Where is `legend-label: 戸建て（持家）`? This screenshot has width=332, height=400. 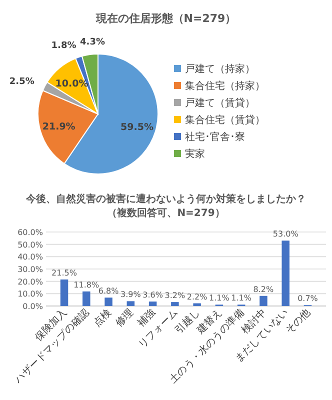 legend-label: 戸建て（持家） is located at coordinates (220, 69).